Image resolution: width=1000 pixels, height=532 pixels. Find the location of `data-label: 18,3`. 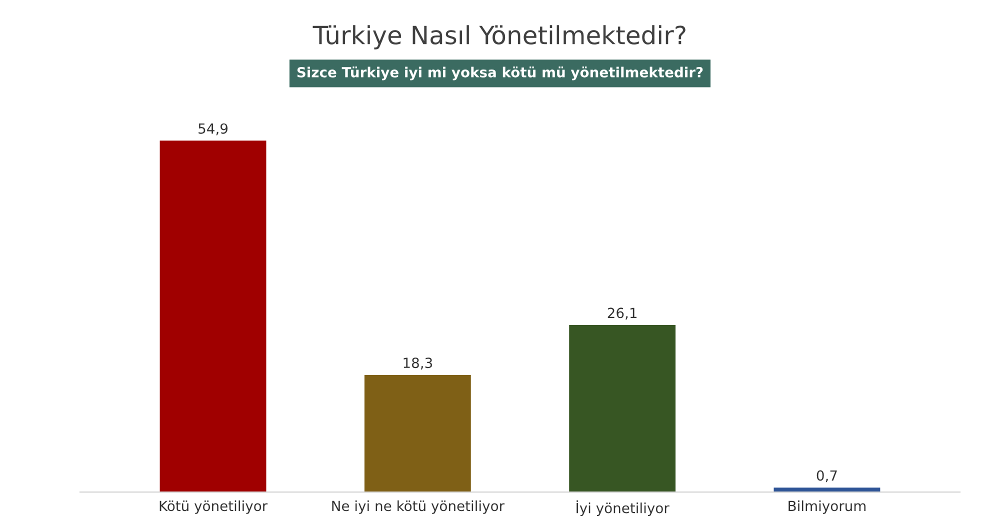

data-label: 18,3 is located at coordinates (418, 364).